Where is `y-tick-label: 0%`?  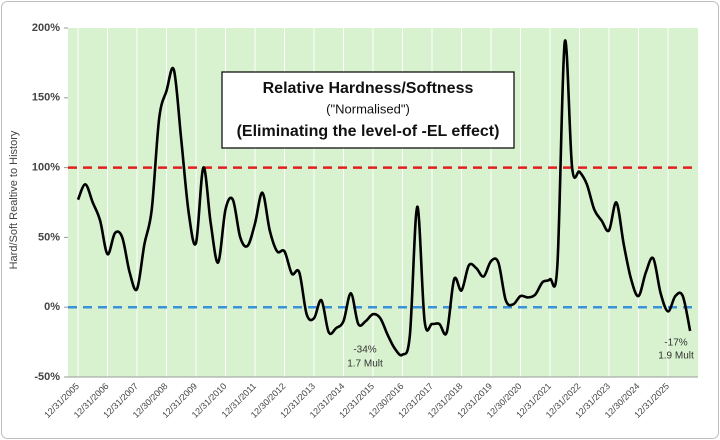
y-tick-label: 0% is located at coordinates (52, 307).